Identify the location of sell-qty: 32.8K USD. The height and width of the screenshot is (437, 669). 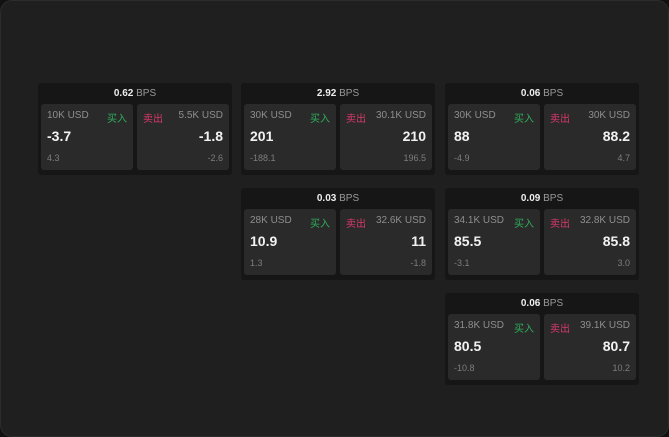
(604, 220).